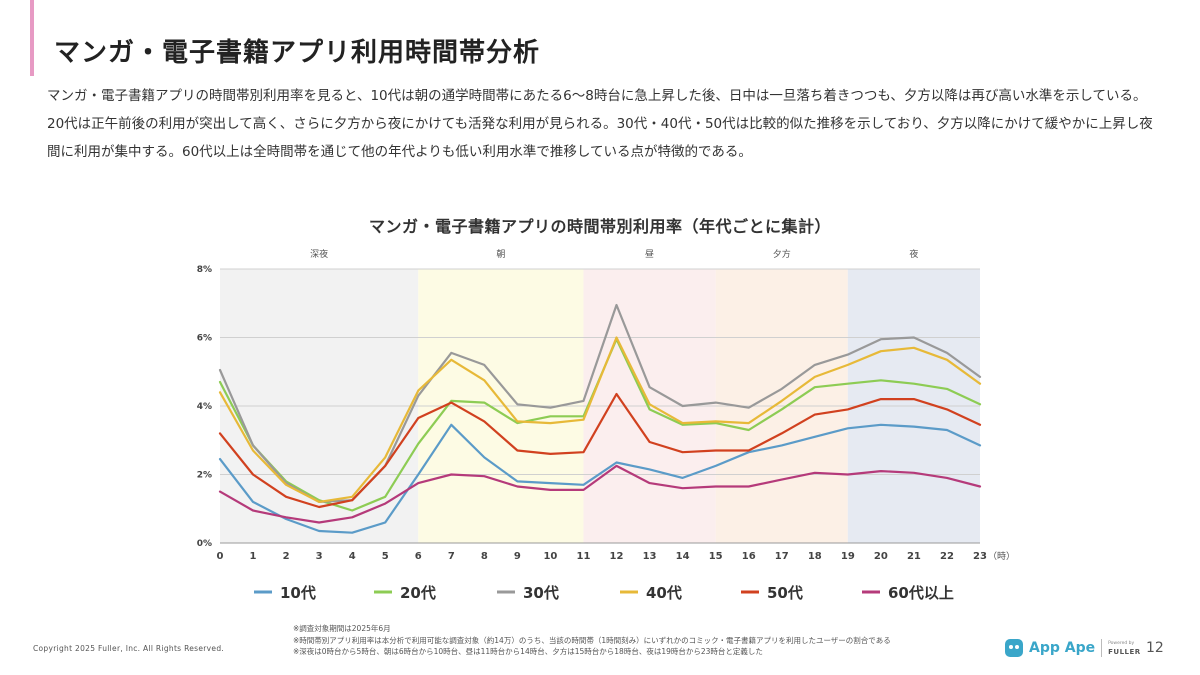  Describe the element at coordinates (1014, 648) in the screenshot. I see `app-ape-icon` at that location.